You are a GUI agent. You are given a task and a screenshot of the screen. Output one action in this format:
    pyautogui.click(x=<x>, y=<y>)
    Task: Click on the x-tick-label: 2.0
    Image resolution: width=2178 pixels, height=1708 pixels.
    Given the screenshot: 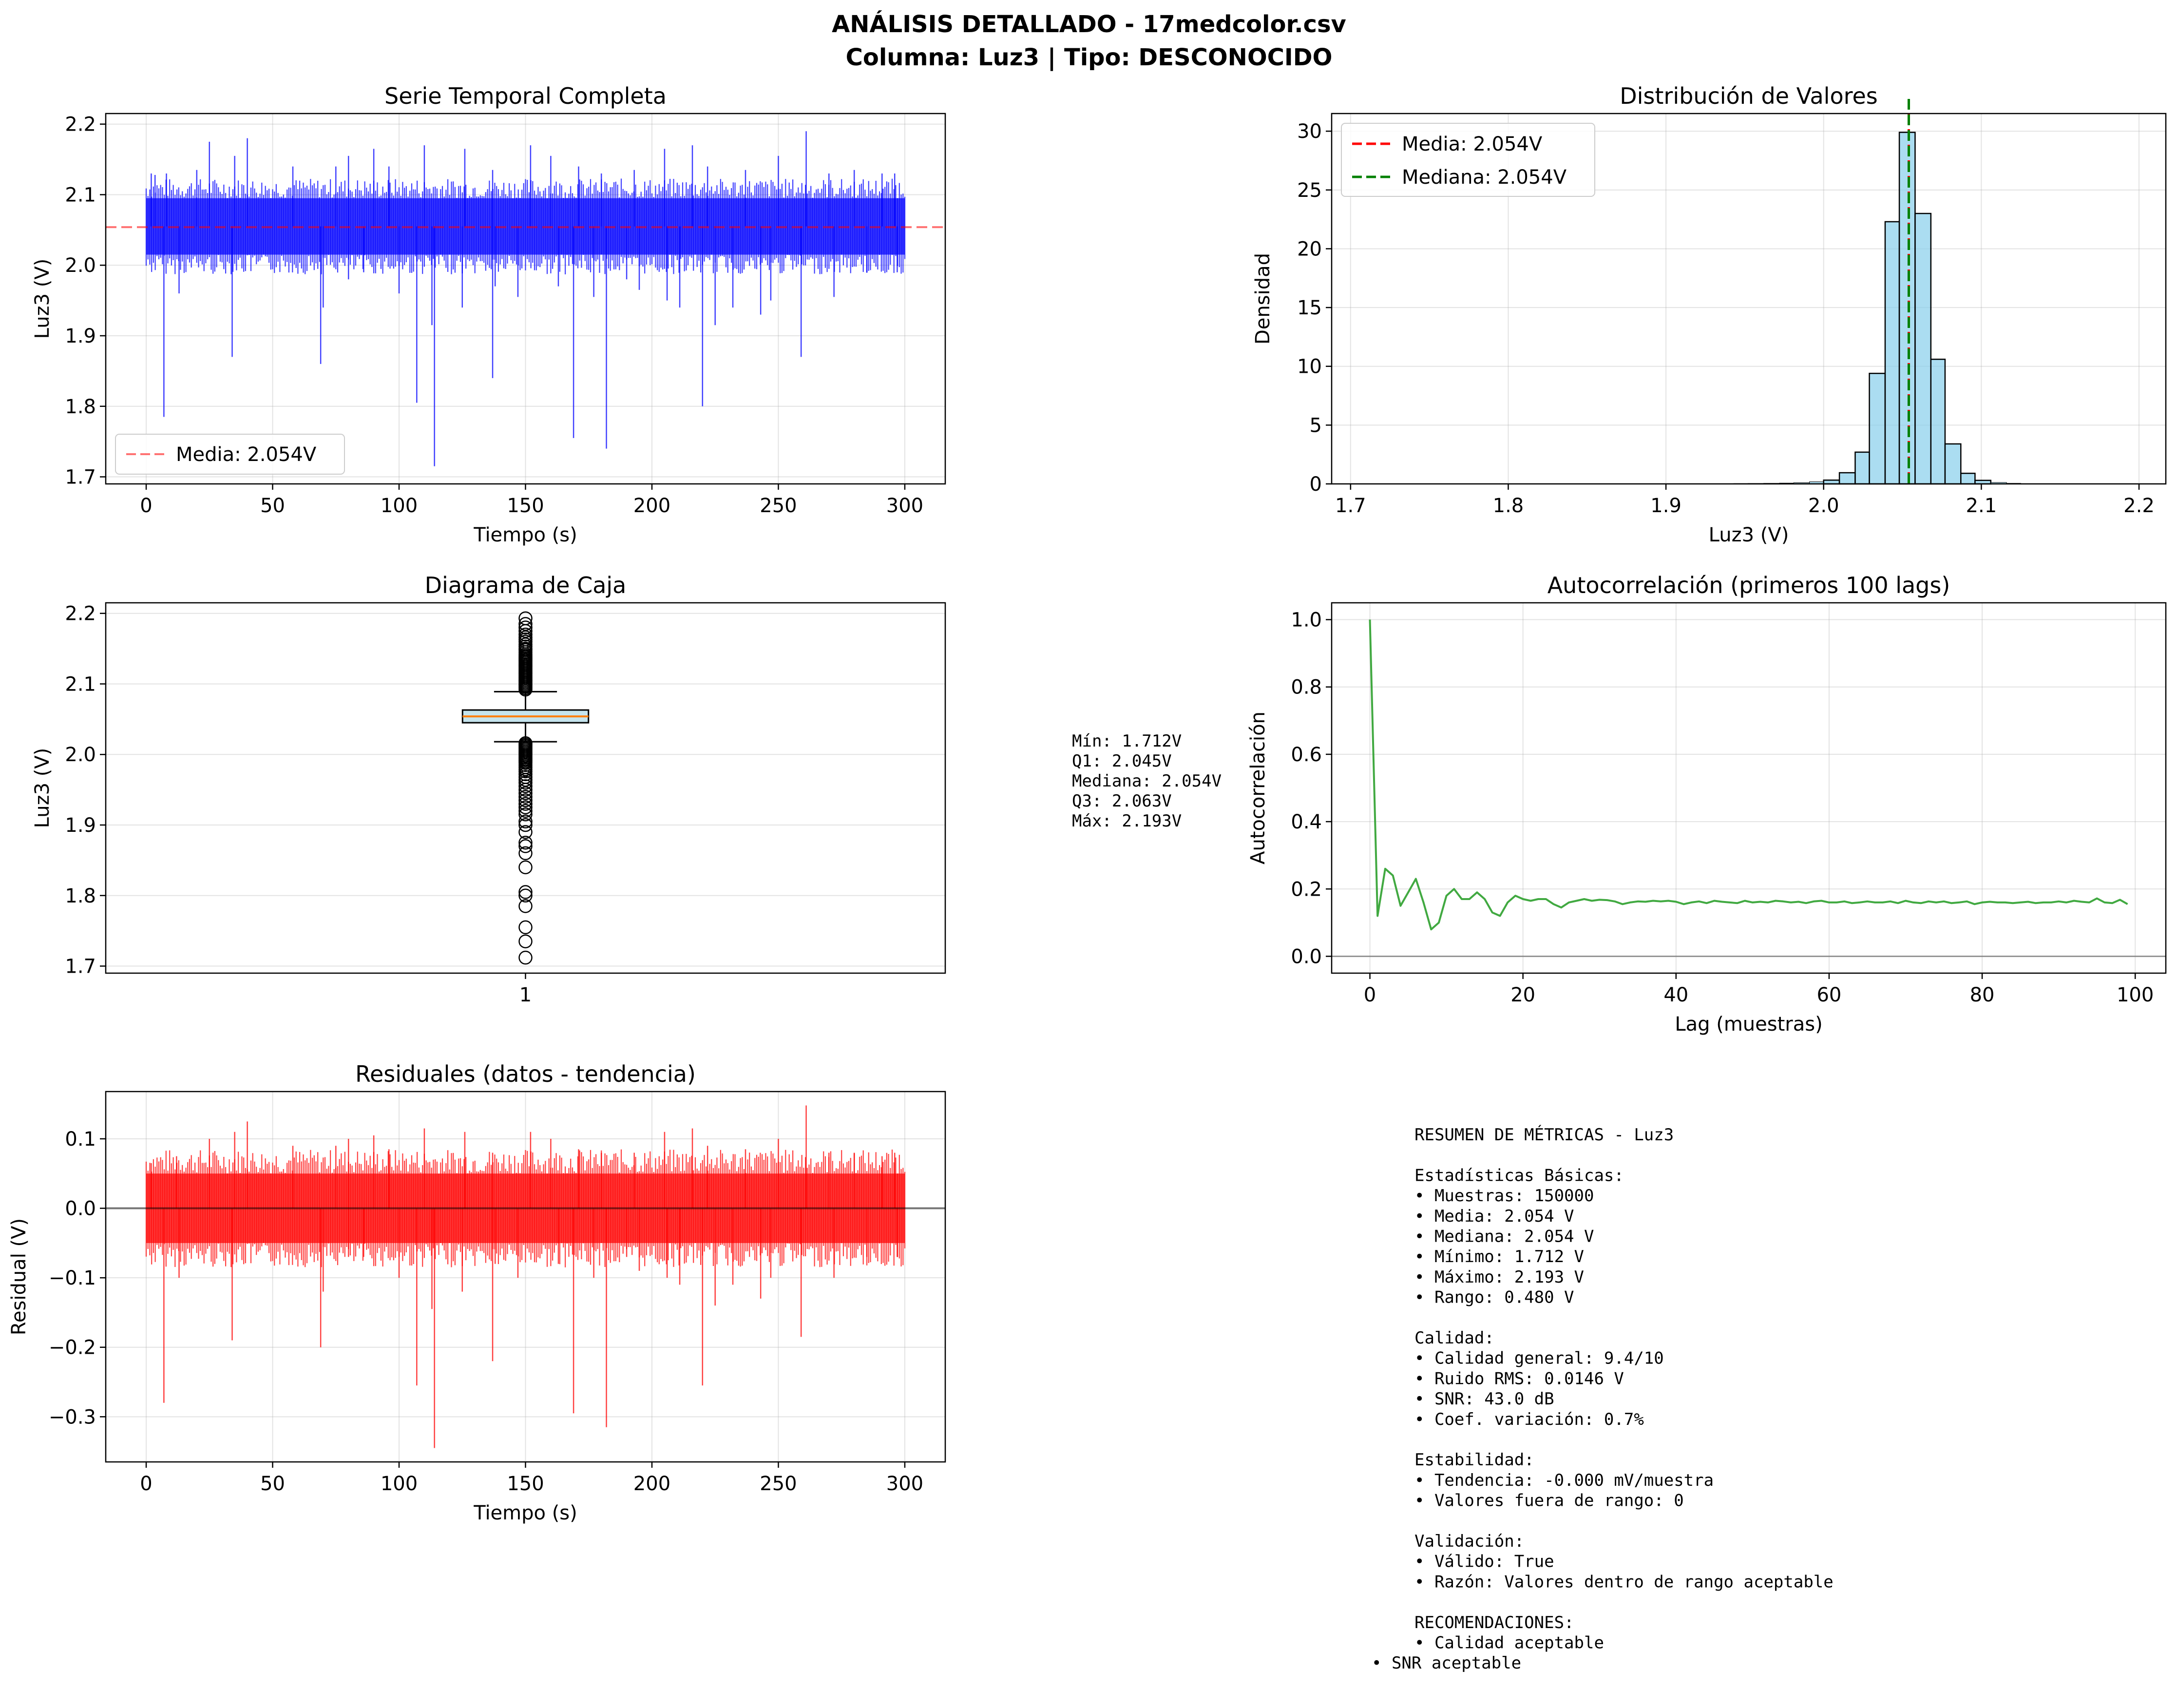 What is the action you would take?
    pyautogui.click(x=1824, y=506)
    